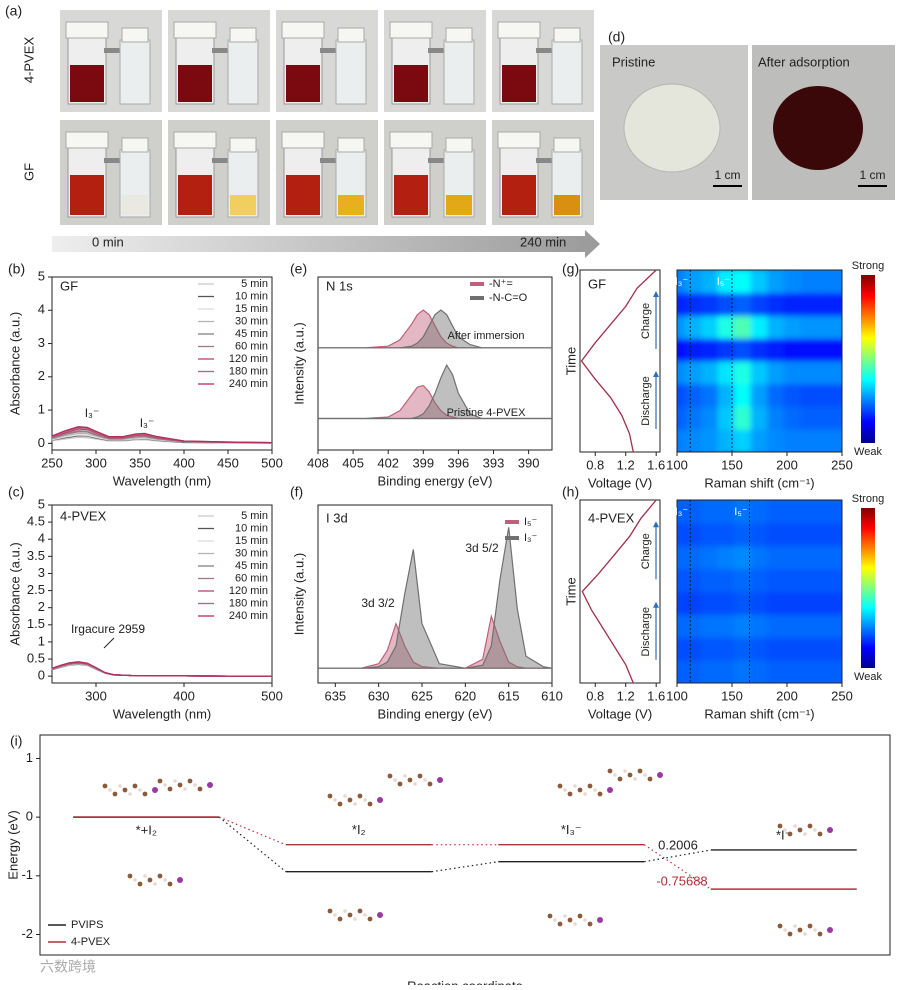  What do you see at coordinates (646, 551) in the screenshot?
I see `annotation: Charge` at bounding box center [646, 551].